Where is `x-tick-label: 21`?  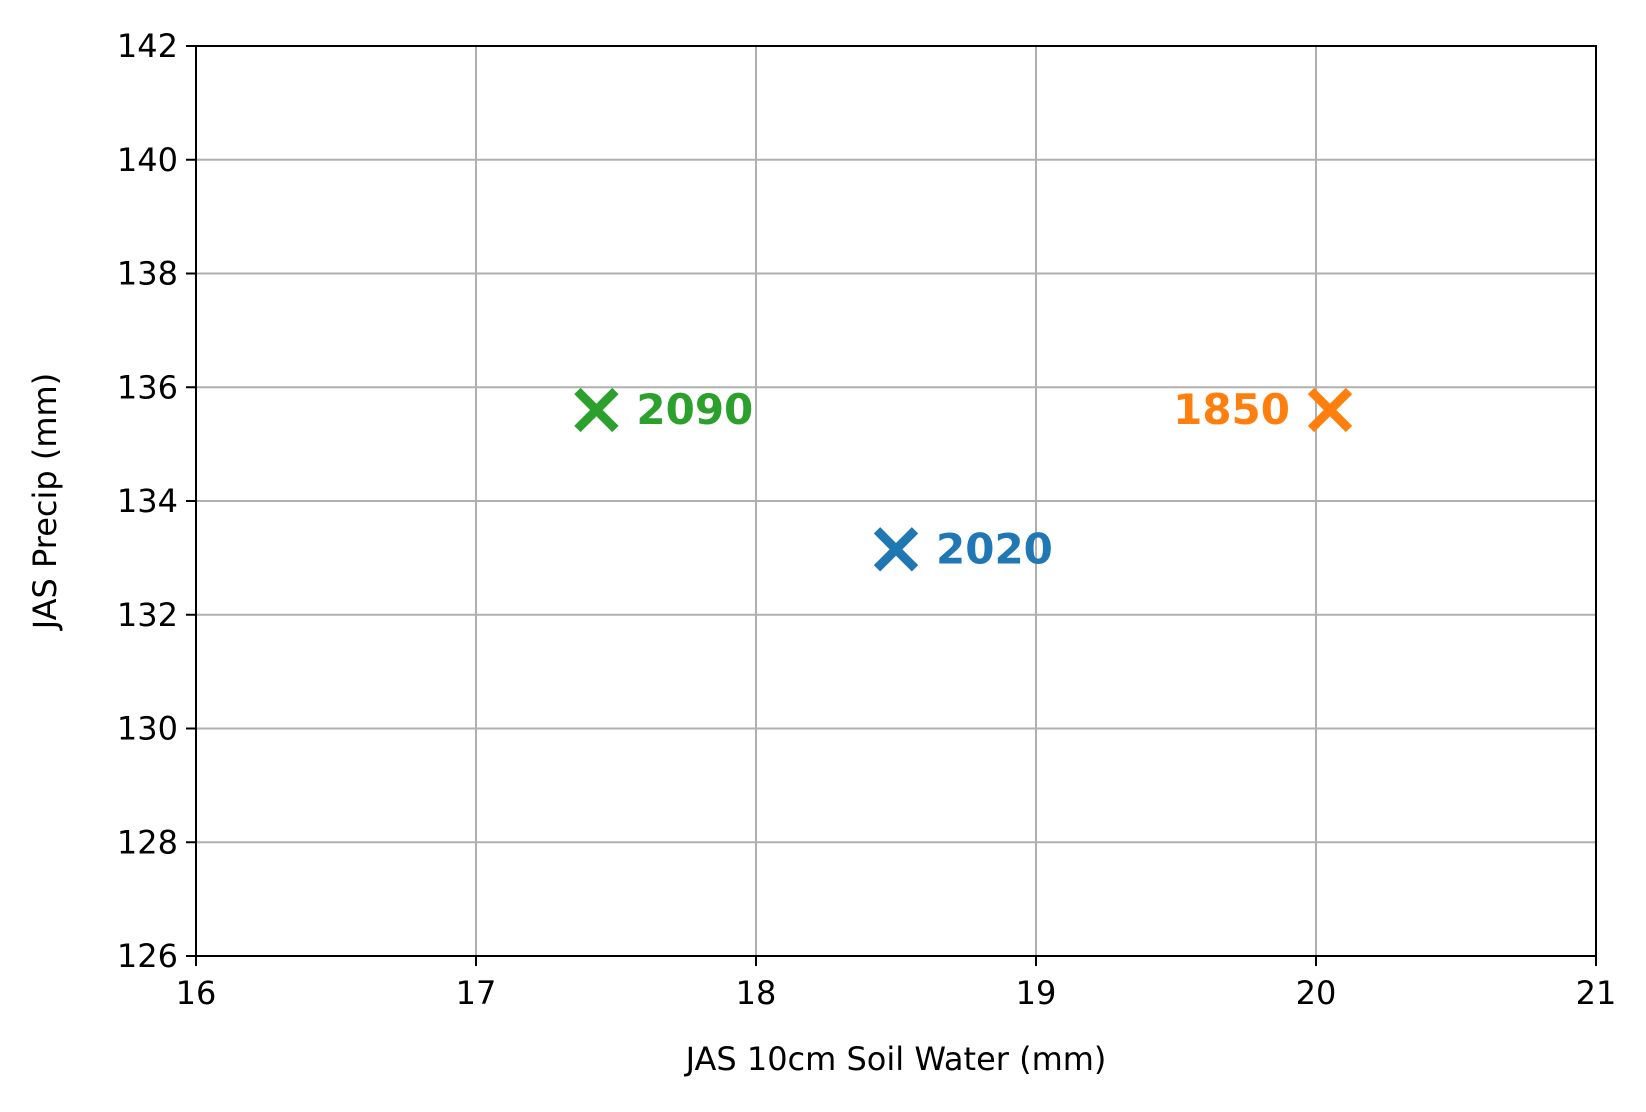
x-tick-label: 21 is located at coordinates (1596, 993).